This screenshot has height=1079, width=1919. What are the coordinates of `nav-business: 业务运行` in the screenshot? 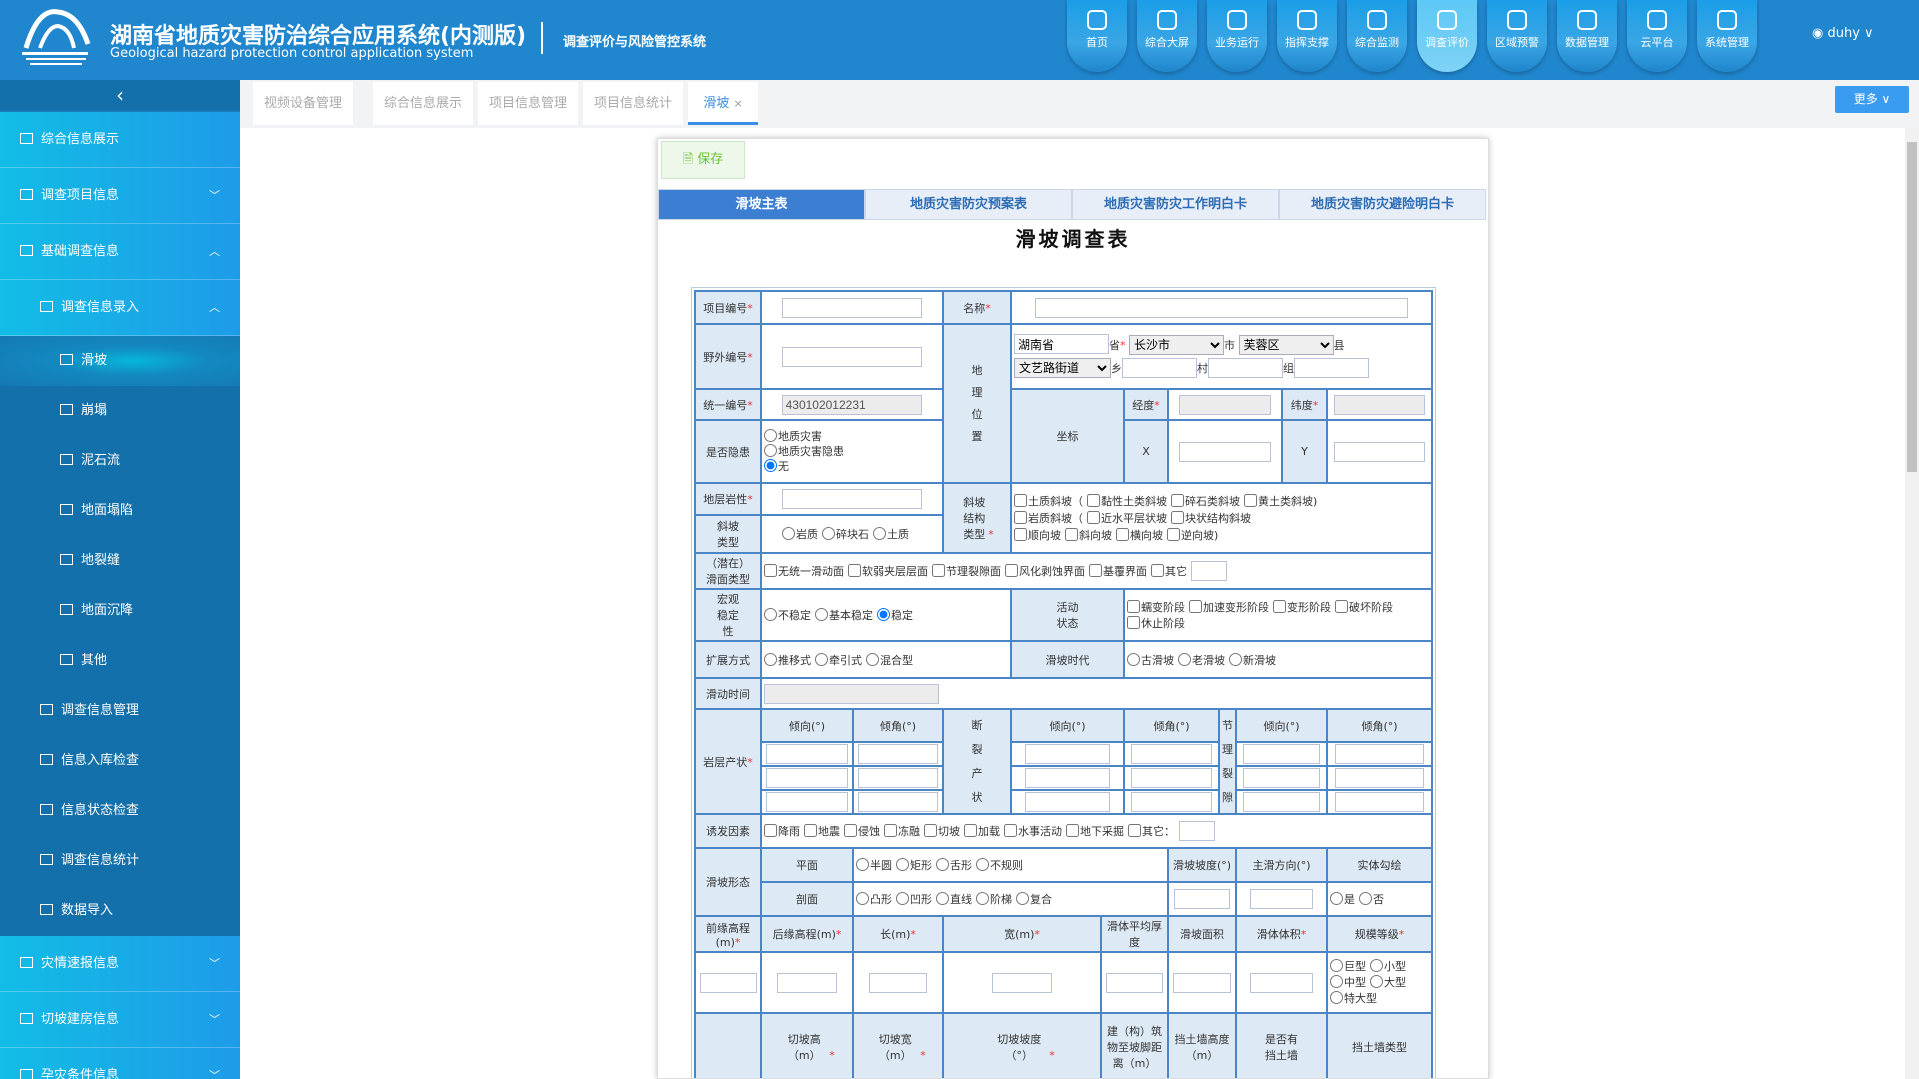 It's located at (1237, 36).